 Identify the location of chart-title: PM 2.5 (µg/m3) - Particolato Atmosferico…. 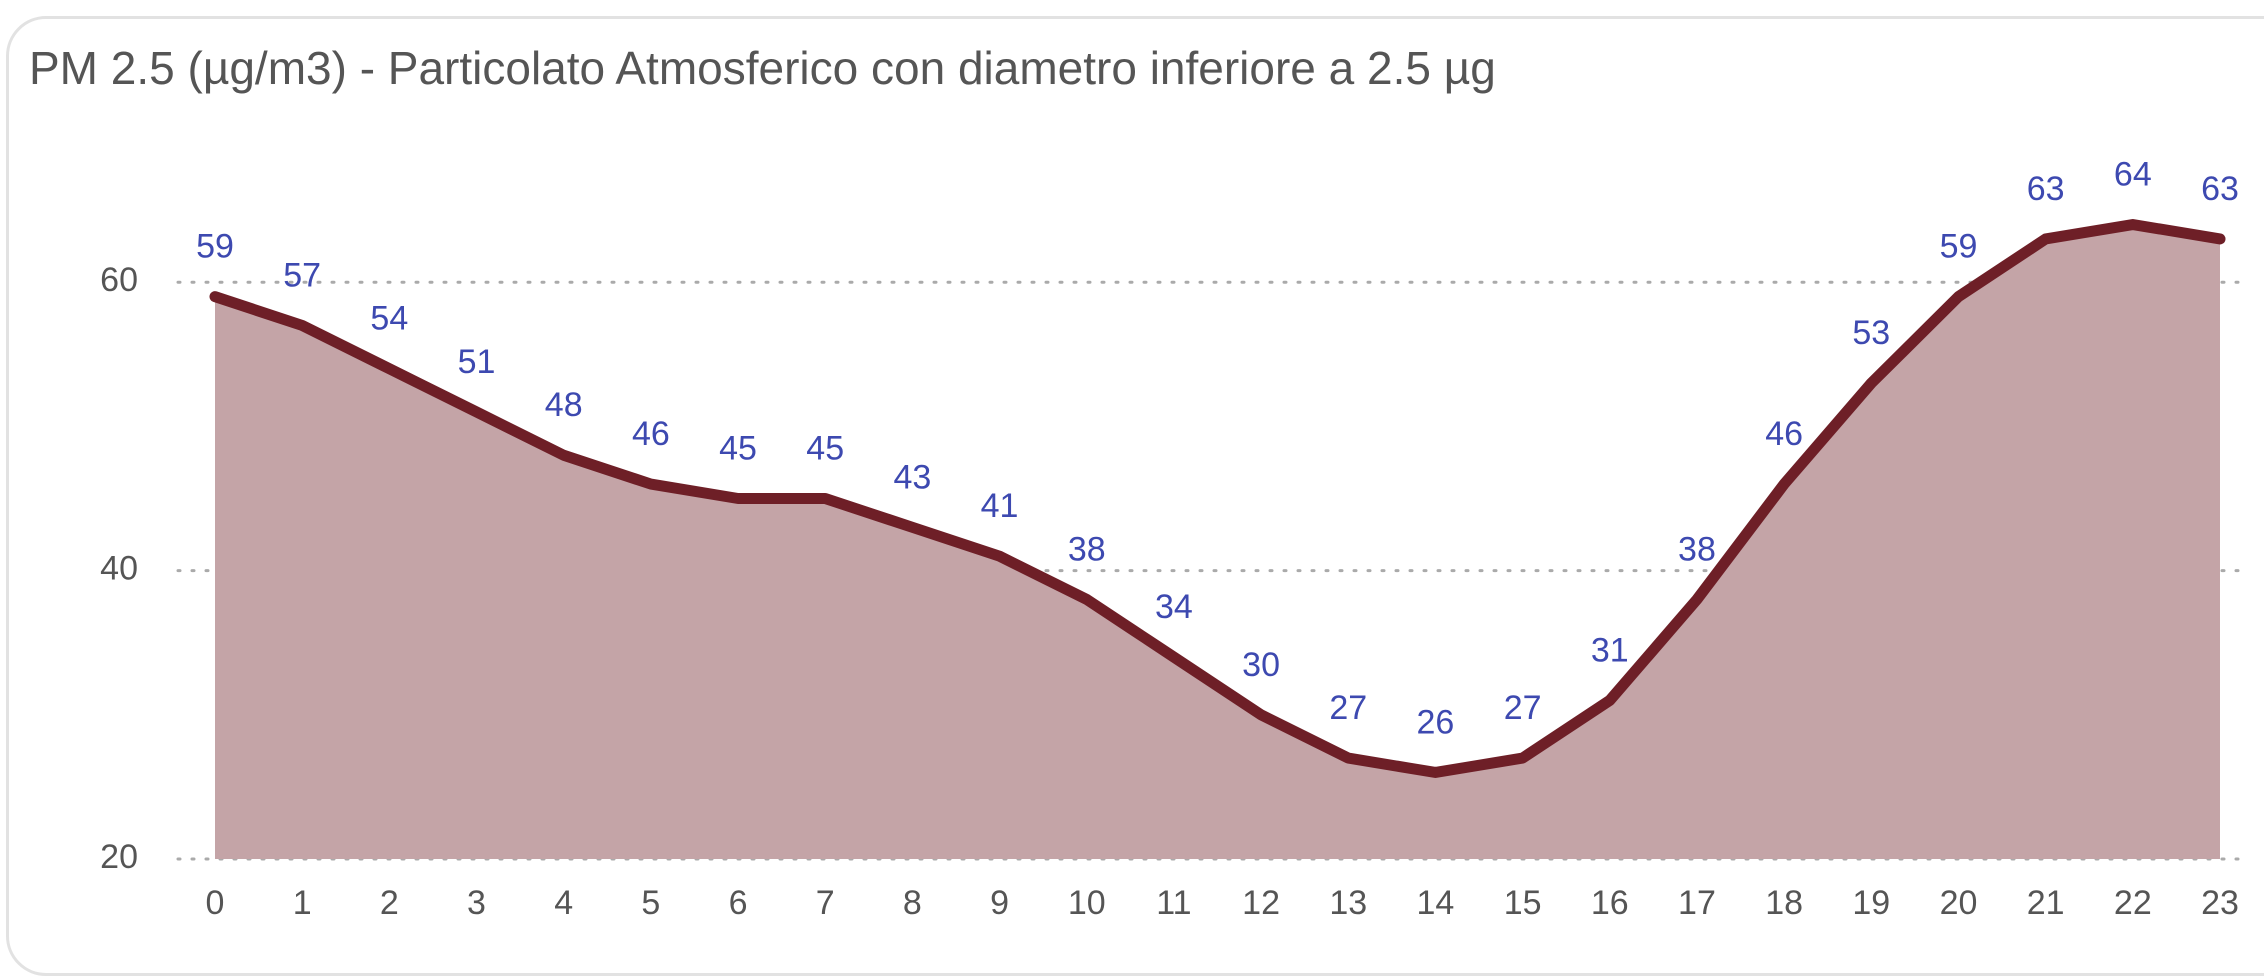
(762, 68).